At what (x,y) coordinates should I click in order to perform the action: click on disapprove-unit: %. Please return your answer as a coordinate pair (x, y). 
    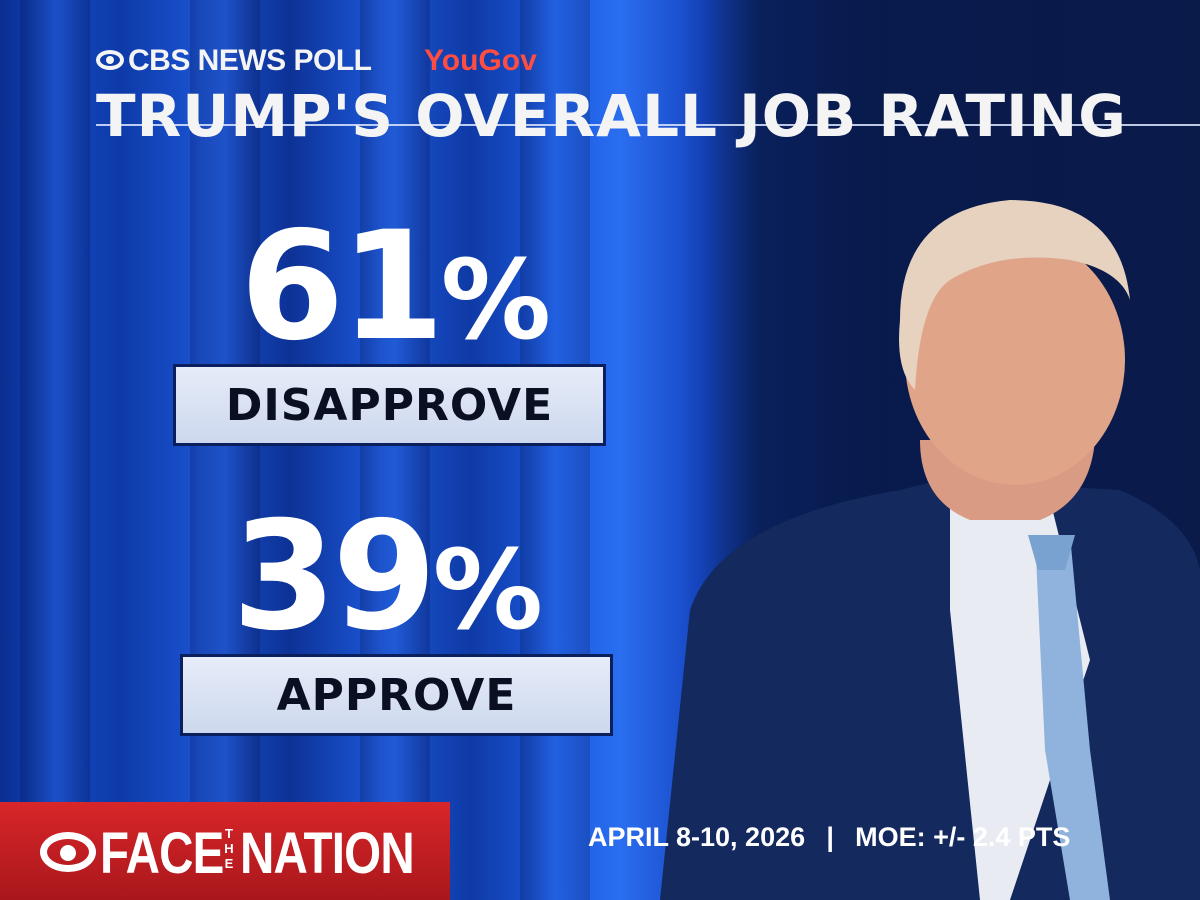
    Looking at the image, I should click on (495, 300).